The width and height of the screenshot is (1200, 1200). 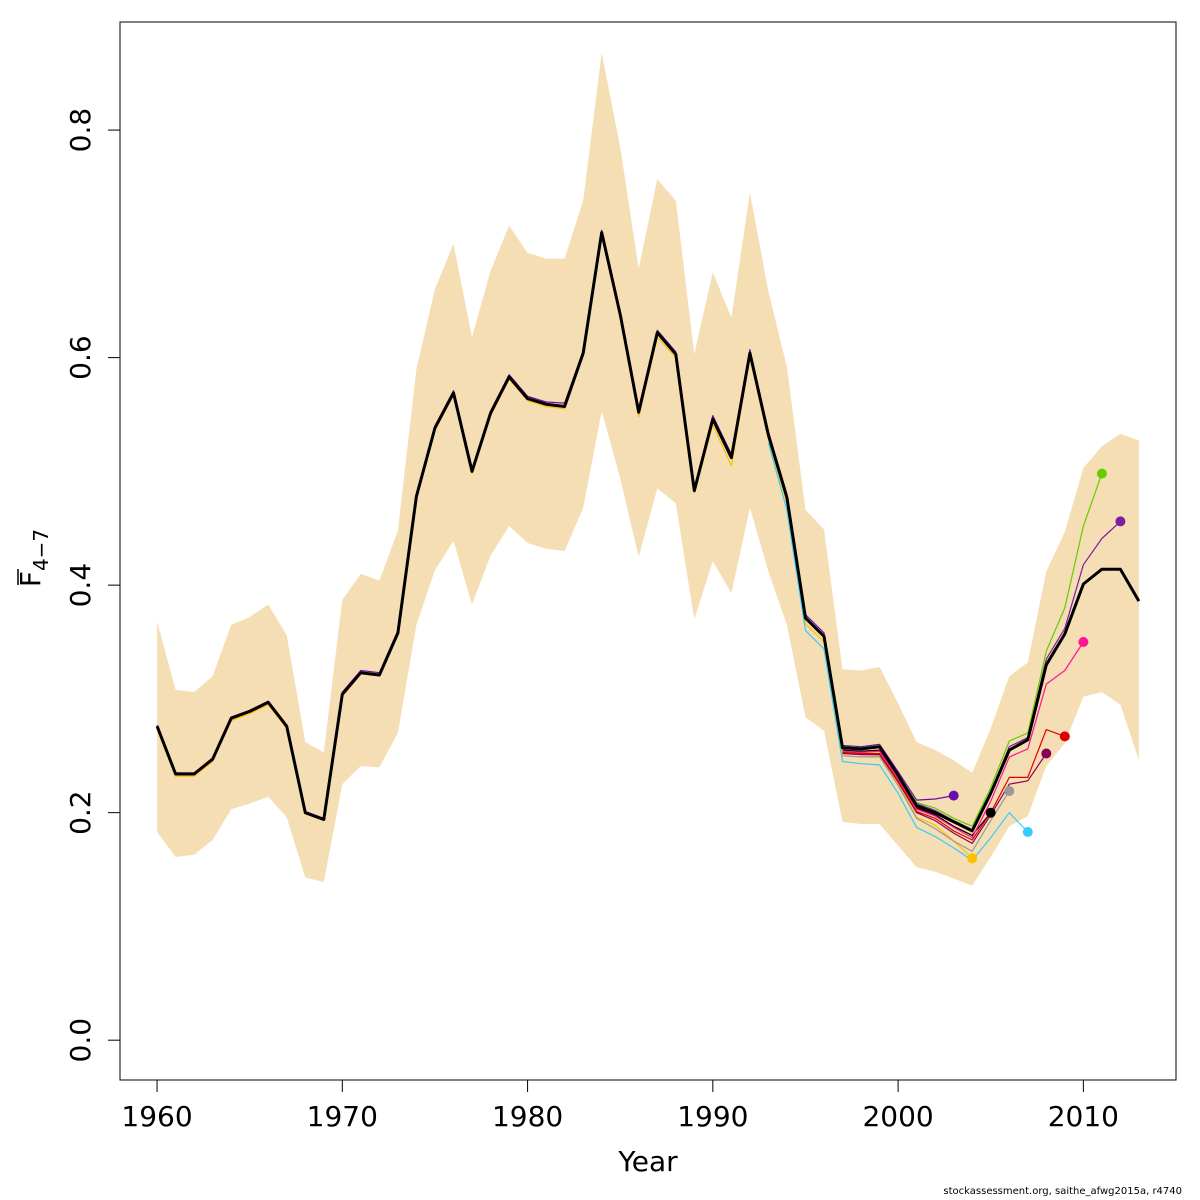 What do you see at coordinates (1083, 1116) in the screenshot?
I see `x-tick-label: 2010` at bounding box center [1083, 1116].